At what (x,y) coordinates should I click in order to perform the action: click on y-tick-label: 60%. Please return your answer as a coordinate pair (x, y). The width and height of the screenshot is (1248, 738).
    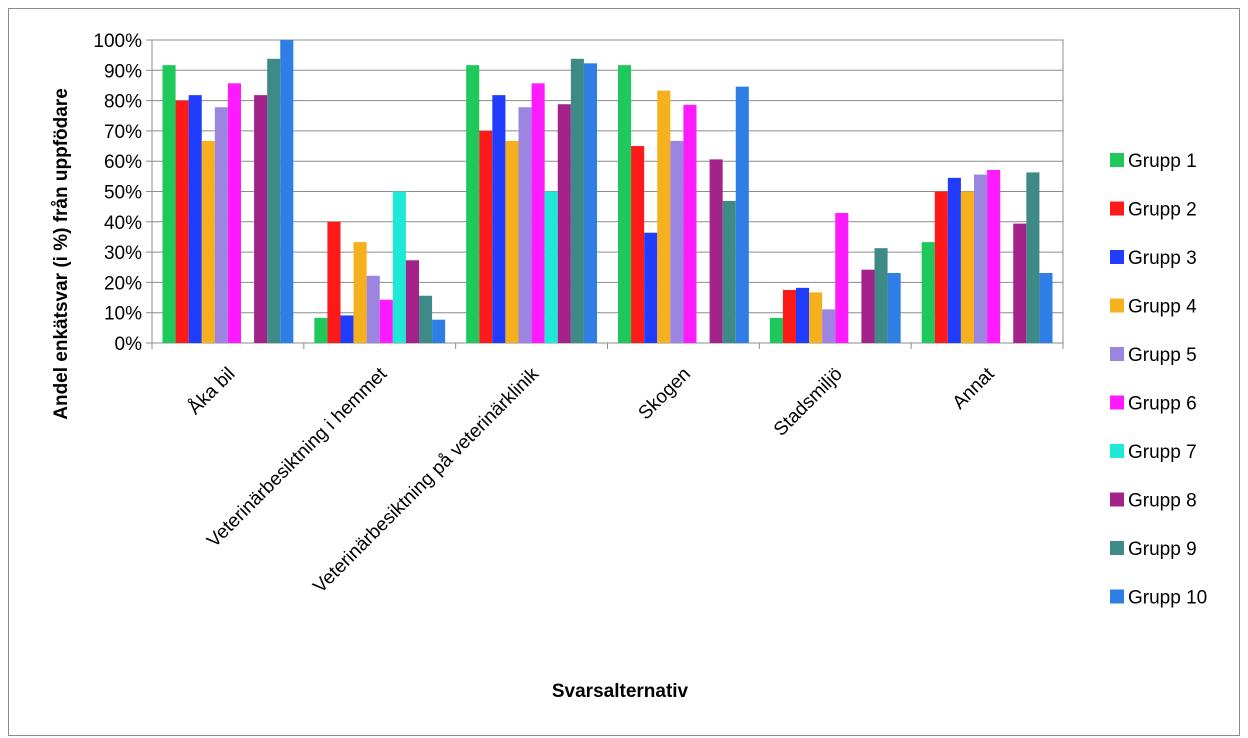
    Looking at the image, I should click on (123, 162).